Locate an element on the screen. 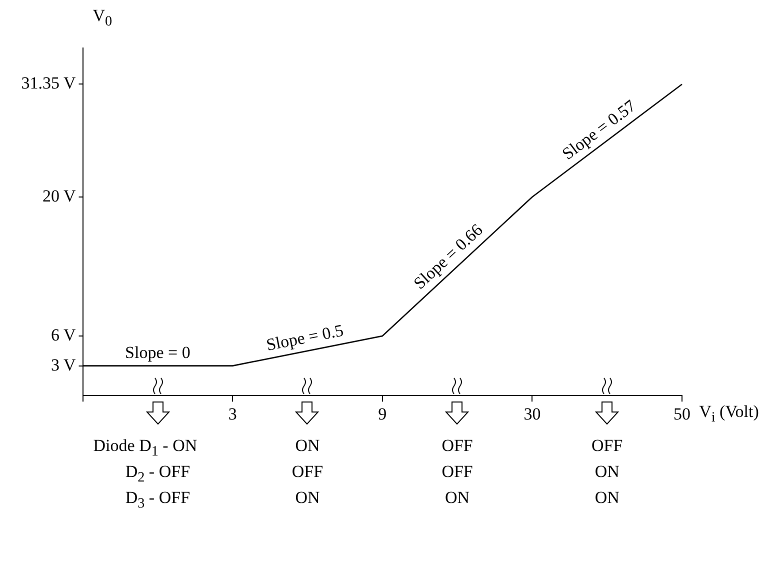 This screenshot has height=583, width=780. y-axis-title: V$_{0}$ is located at coordinates (102, 18).